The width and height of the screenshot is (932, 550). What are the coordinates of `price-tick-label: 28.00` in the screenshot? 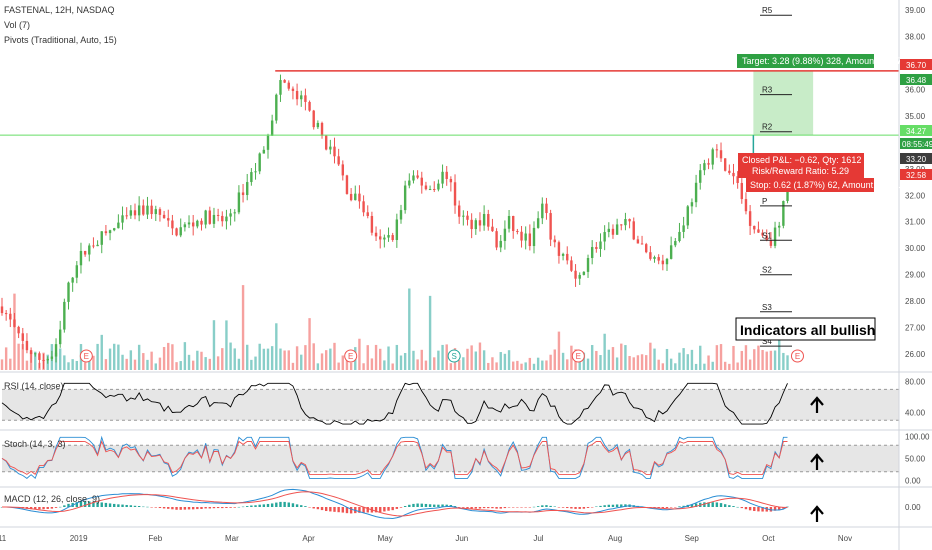 It's located at (915, 301).